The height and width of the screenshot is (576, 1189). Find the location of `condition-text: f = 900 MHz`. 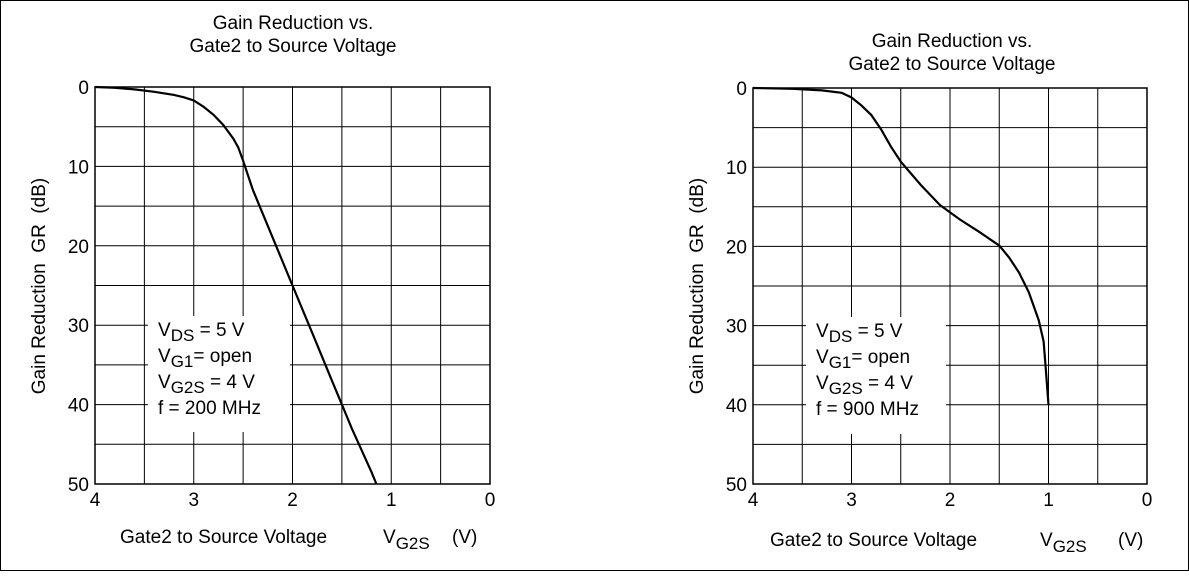

condition-text: f = 900 MHz is located at coordinates (867, 409).